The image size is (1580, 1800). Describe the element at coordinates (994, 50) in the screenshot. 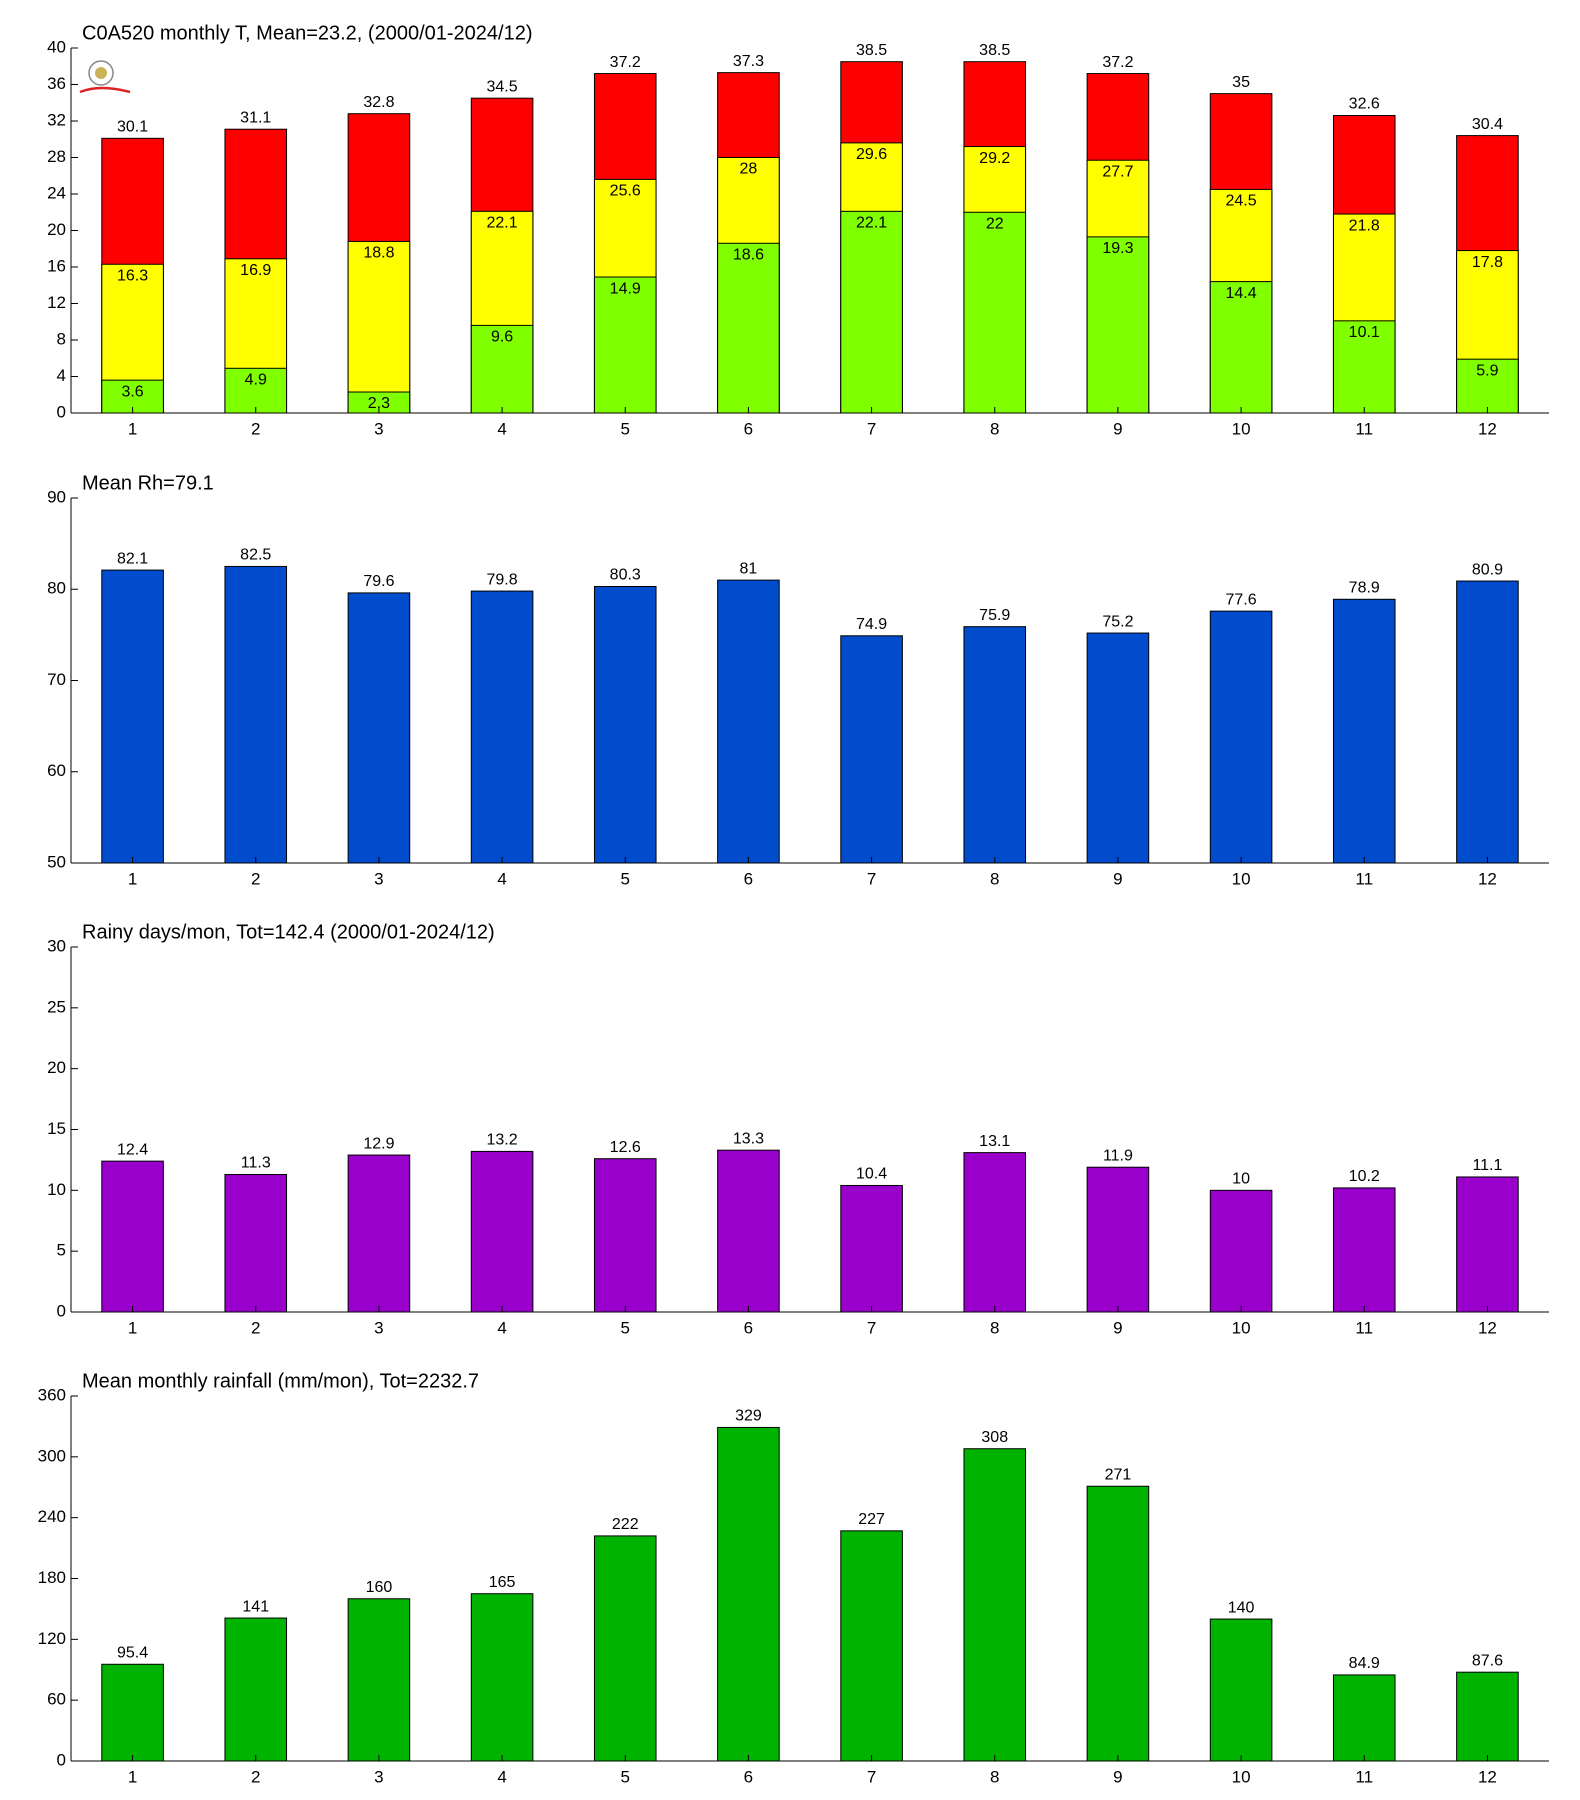

I see `value-label: 38.5` at that location.